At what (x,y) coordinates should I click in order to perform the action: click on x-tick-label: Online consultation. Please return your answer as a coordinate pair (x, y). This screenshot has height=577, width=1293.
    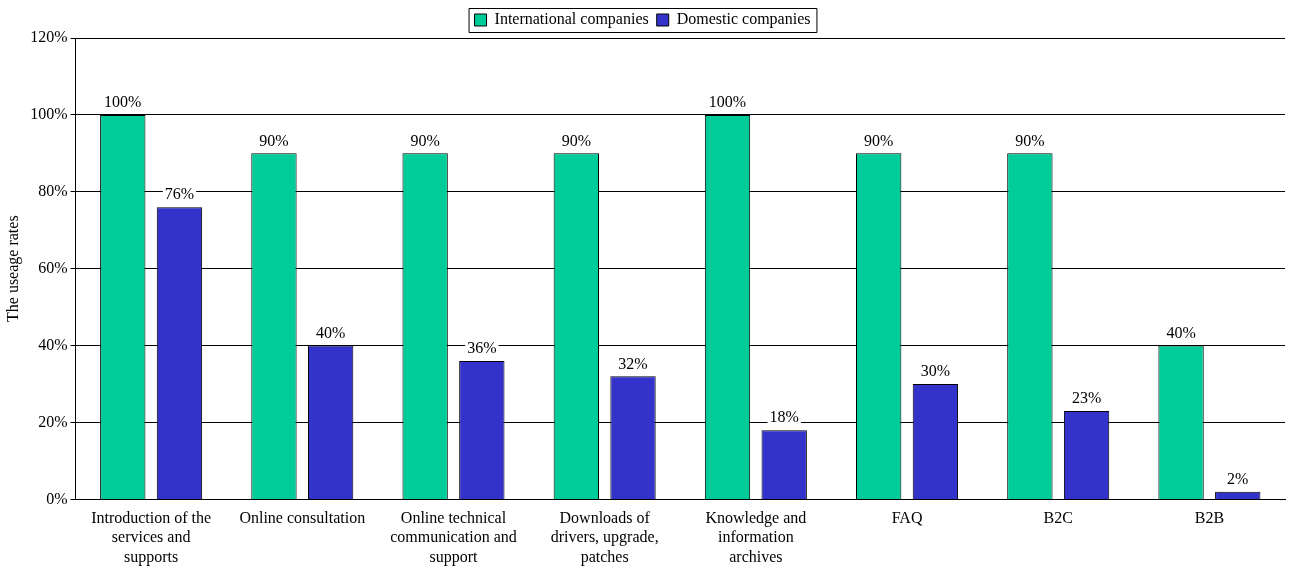
    Looking at the image, I should click on (302, 518).